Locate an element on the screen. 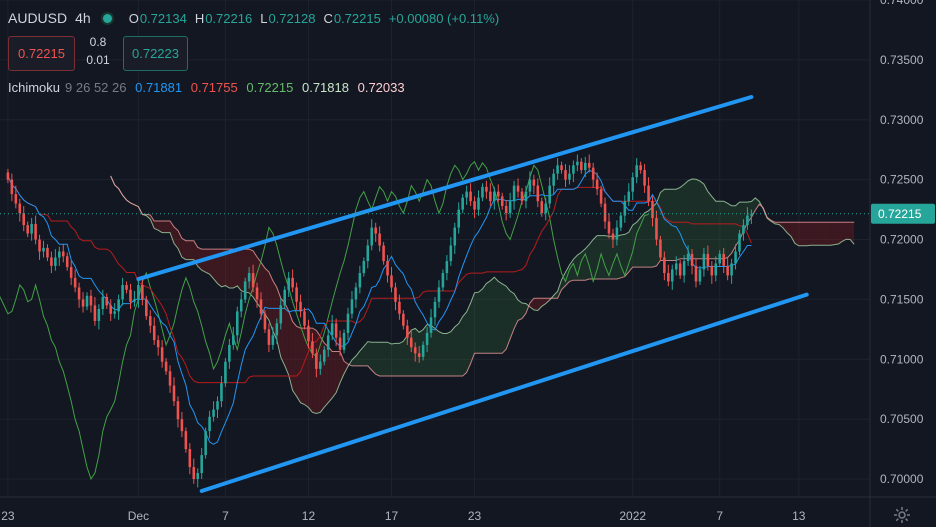  timeframe-label: 4h is located at coordinates (83, 18).